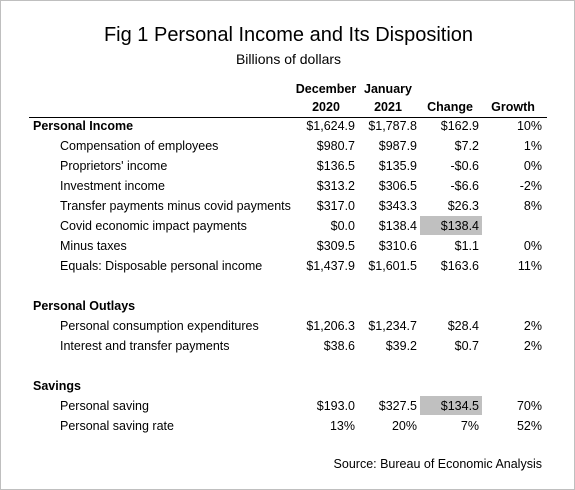  I want to click on row-label: Minus taxes, so click(93, 246).